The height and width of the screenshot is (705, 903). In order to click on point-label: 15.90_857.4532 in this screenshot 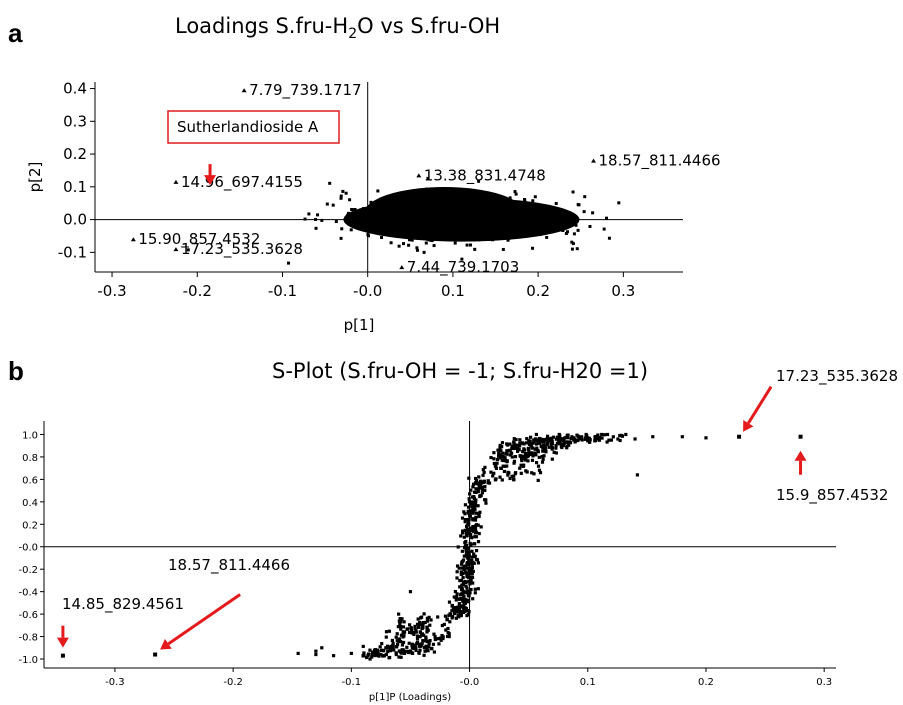, I will do `click(199, 239)`.